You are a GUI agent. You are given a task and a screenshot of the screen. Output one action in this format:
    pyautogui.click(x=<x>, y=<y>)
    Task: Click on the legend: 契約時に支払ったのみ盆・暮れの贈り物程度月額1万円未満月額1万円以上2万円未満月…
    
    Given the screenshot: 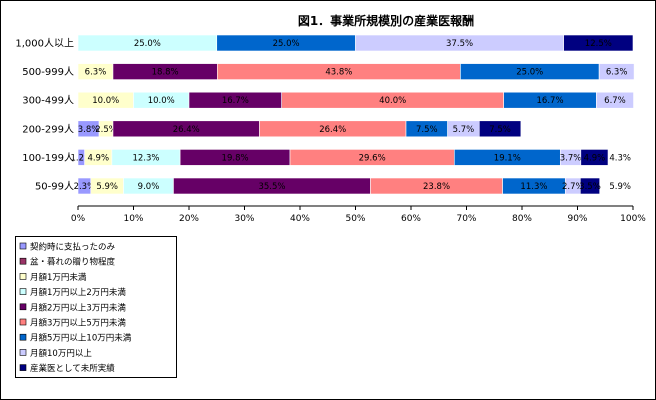 What is the action you would take?
    pyautogui.click(x=96, y=307)
    